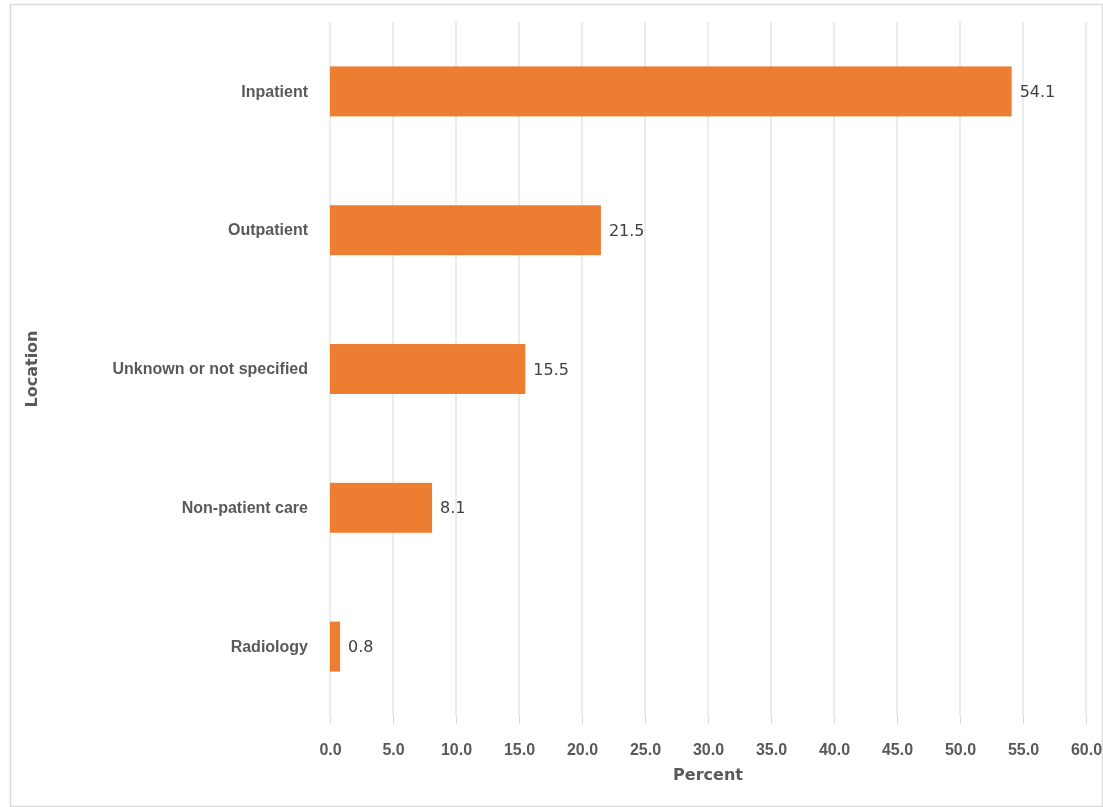 Image resolution: width=1103 pixels, height=807 pixels. Describe the element at coordinates (245, 507) in the screenshot. I see `y-tick-label: Non-patient care` at that location.